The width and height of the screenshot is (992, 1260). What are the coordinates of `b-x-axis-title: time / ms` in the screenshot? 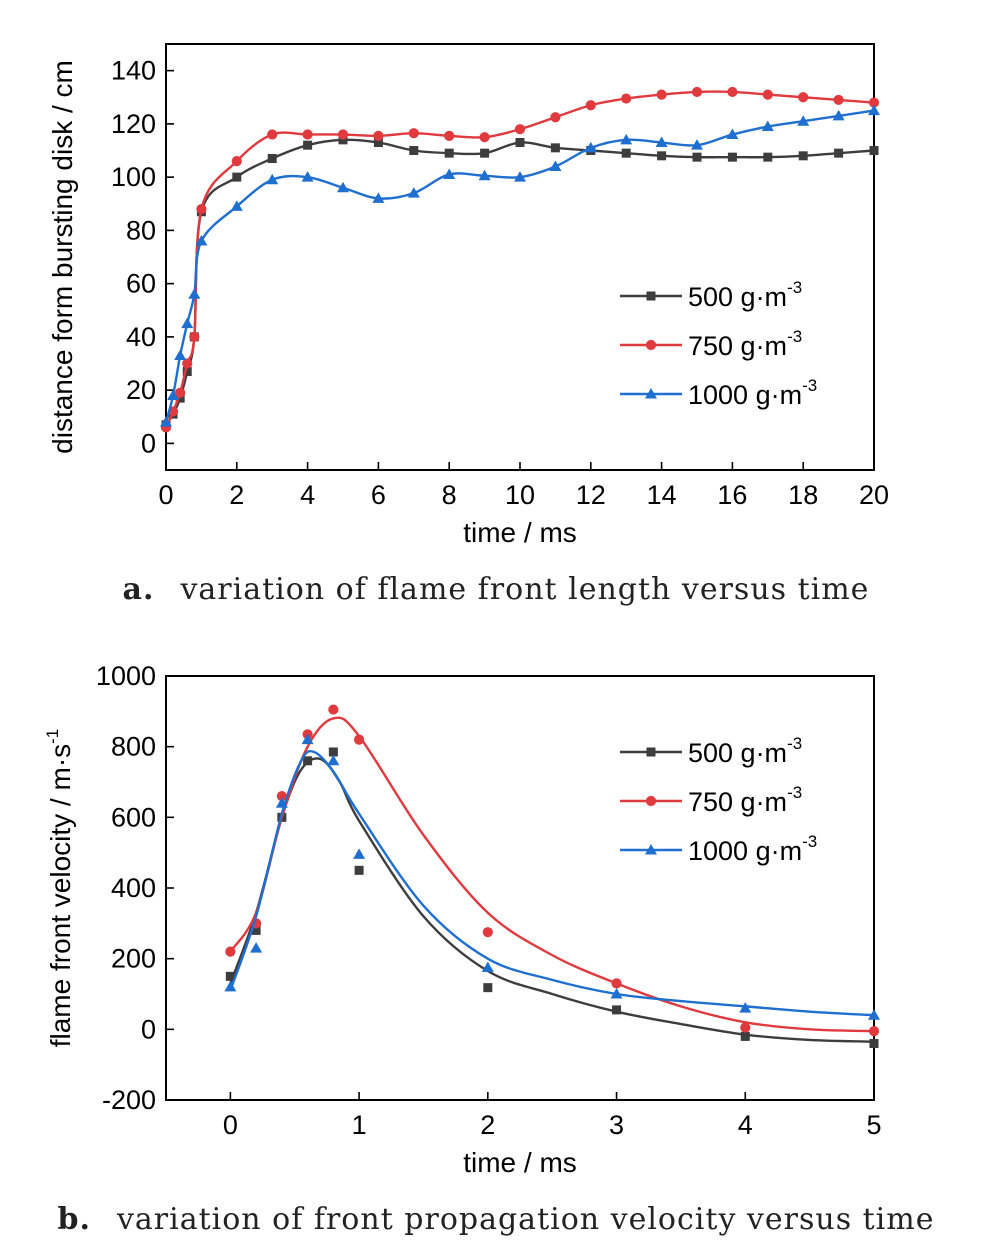 It's located at (520, 1162).